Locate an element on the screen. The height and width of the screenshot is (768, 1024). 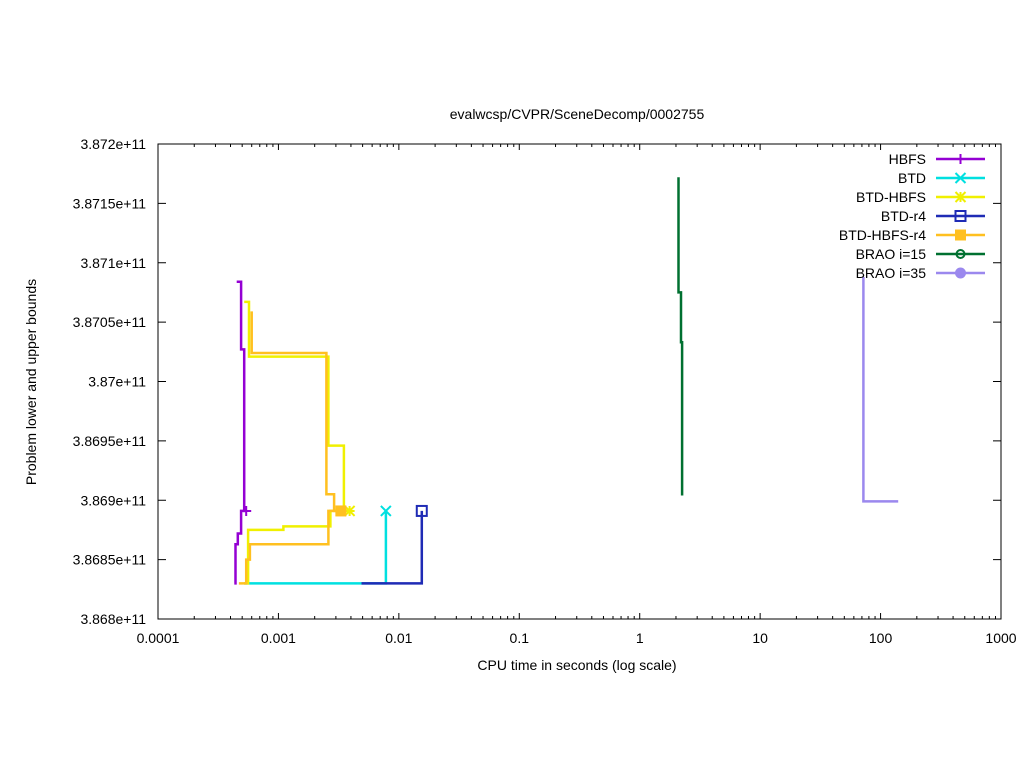
series-hbfs is located at coordinates (243, 432).